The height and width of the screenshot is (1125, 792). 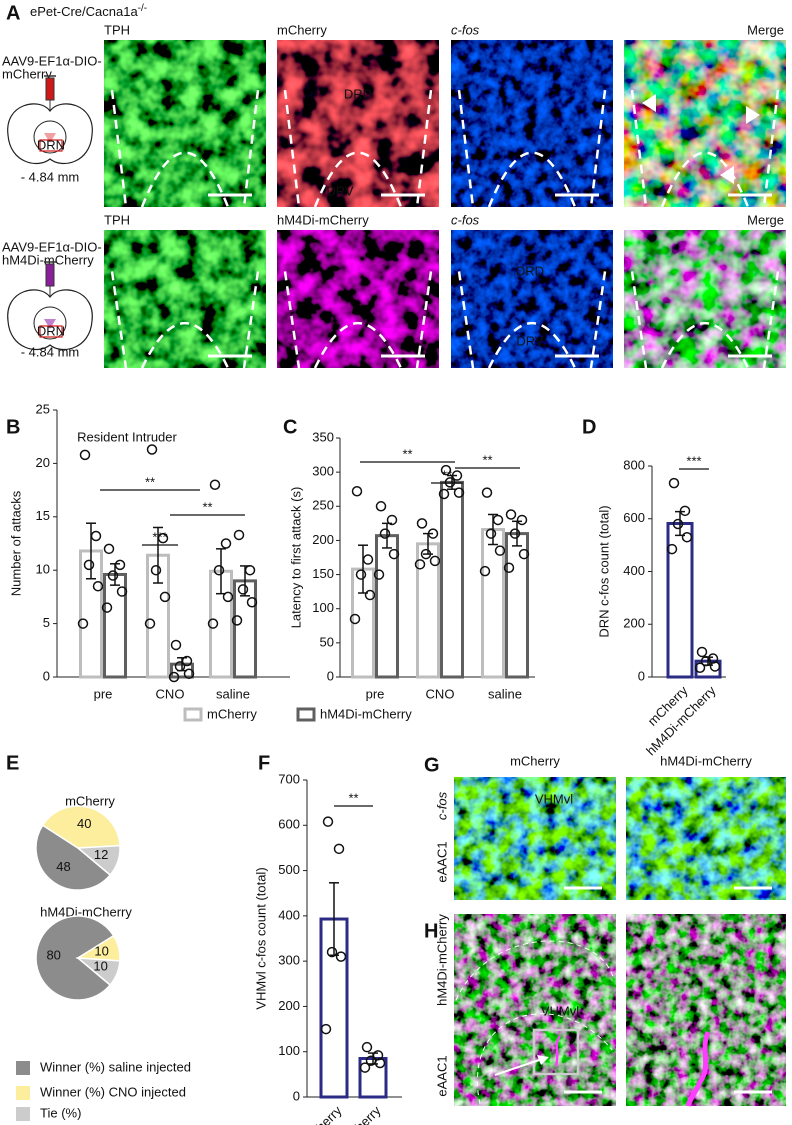 I want to click on legend-label: Tie (%), so click(x=60, y=1112).